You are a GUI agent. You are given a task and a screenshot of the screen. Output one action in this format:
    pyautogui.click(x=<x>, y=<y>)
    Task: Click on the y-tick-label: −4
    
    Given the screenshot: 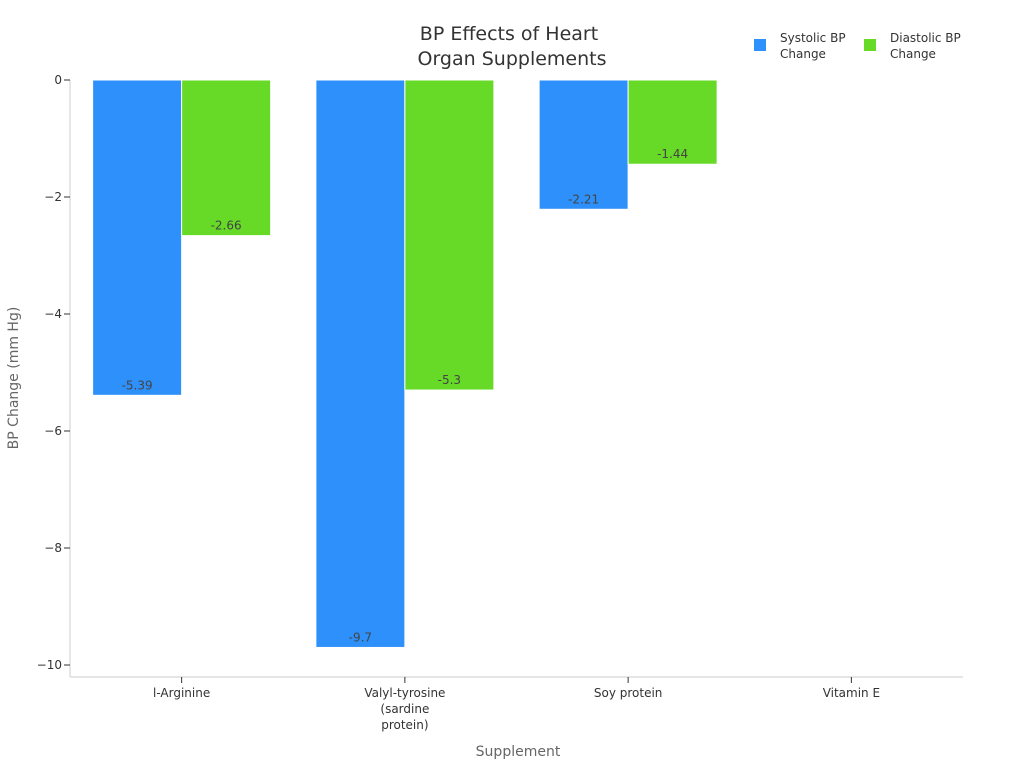 What is the action you would take?
    pyautogui.click(x=53, y=314)
    